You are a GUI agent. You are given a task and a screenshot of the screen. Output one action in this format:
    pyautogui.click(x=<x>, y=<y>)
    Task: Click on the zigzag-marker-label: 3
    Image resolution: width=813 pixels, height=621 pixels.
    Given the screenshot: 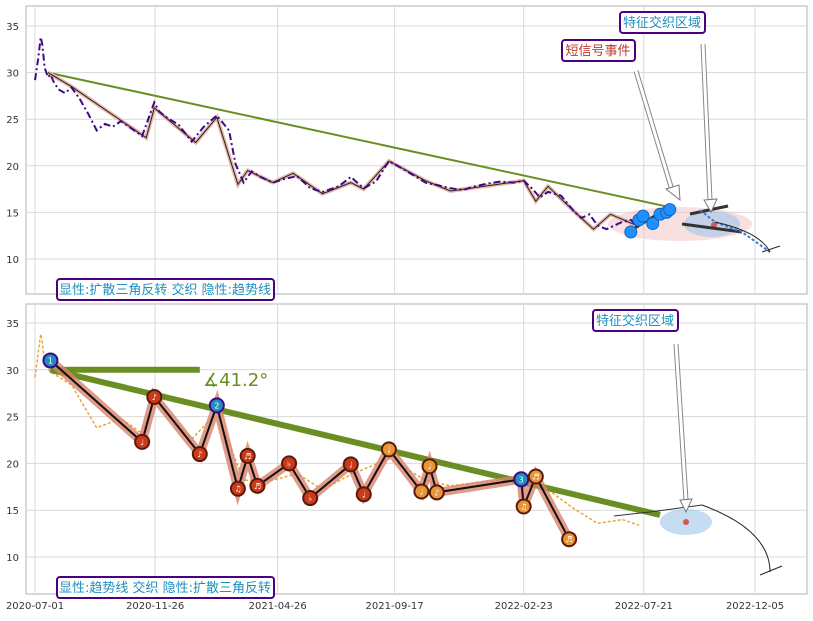 What is the action you would take?
    pyautogui.click(x=521, y=479)
    